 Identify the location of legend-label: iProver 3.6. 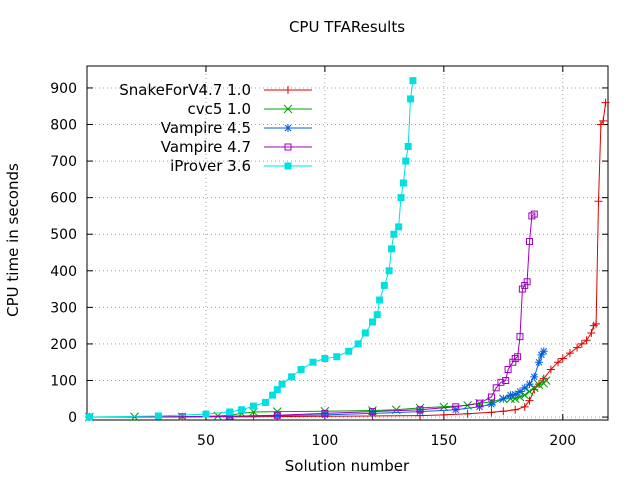
(210, 166).